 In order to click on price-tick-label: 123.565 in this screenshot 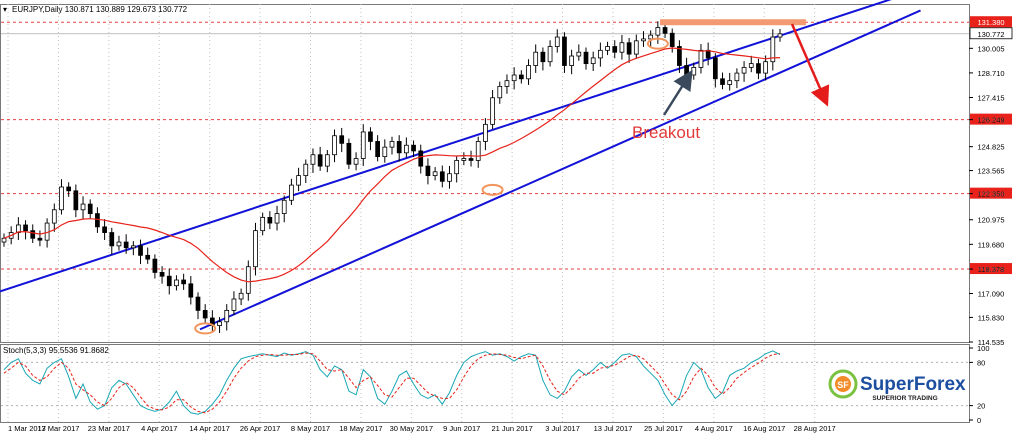, I will do `click(990, 171)`.